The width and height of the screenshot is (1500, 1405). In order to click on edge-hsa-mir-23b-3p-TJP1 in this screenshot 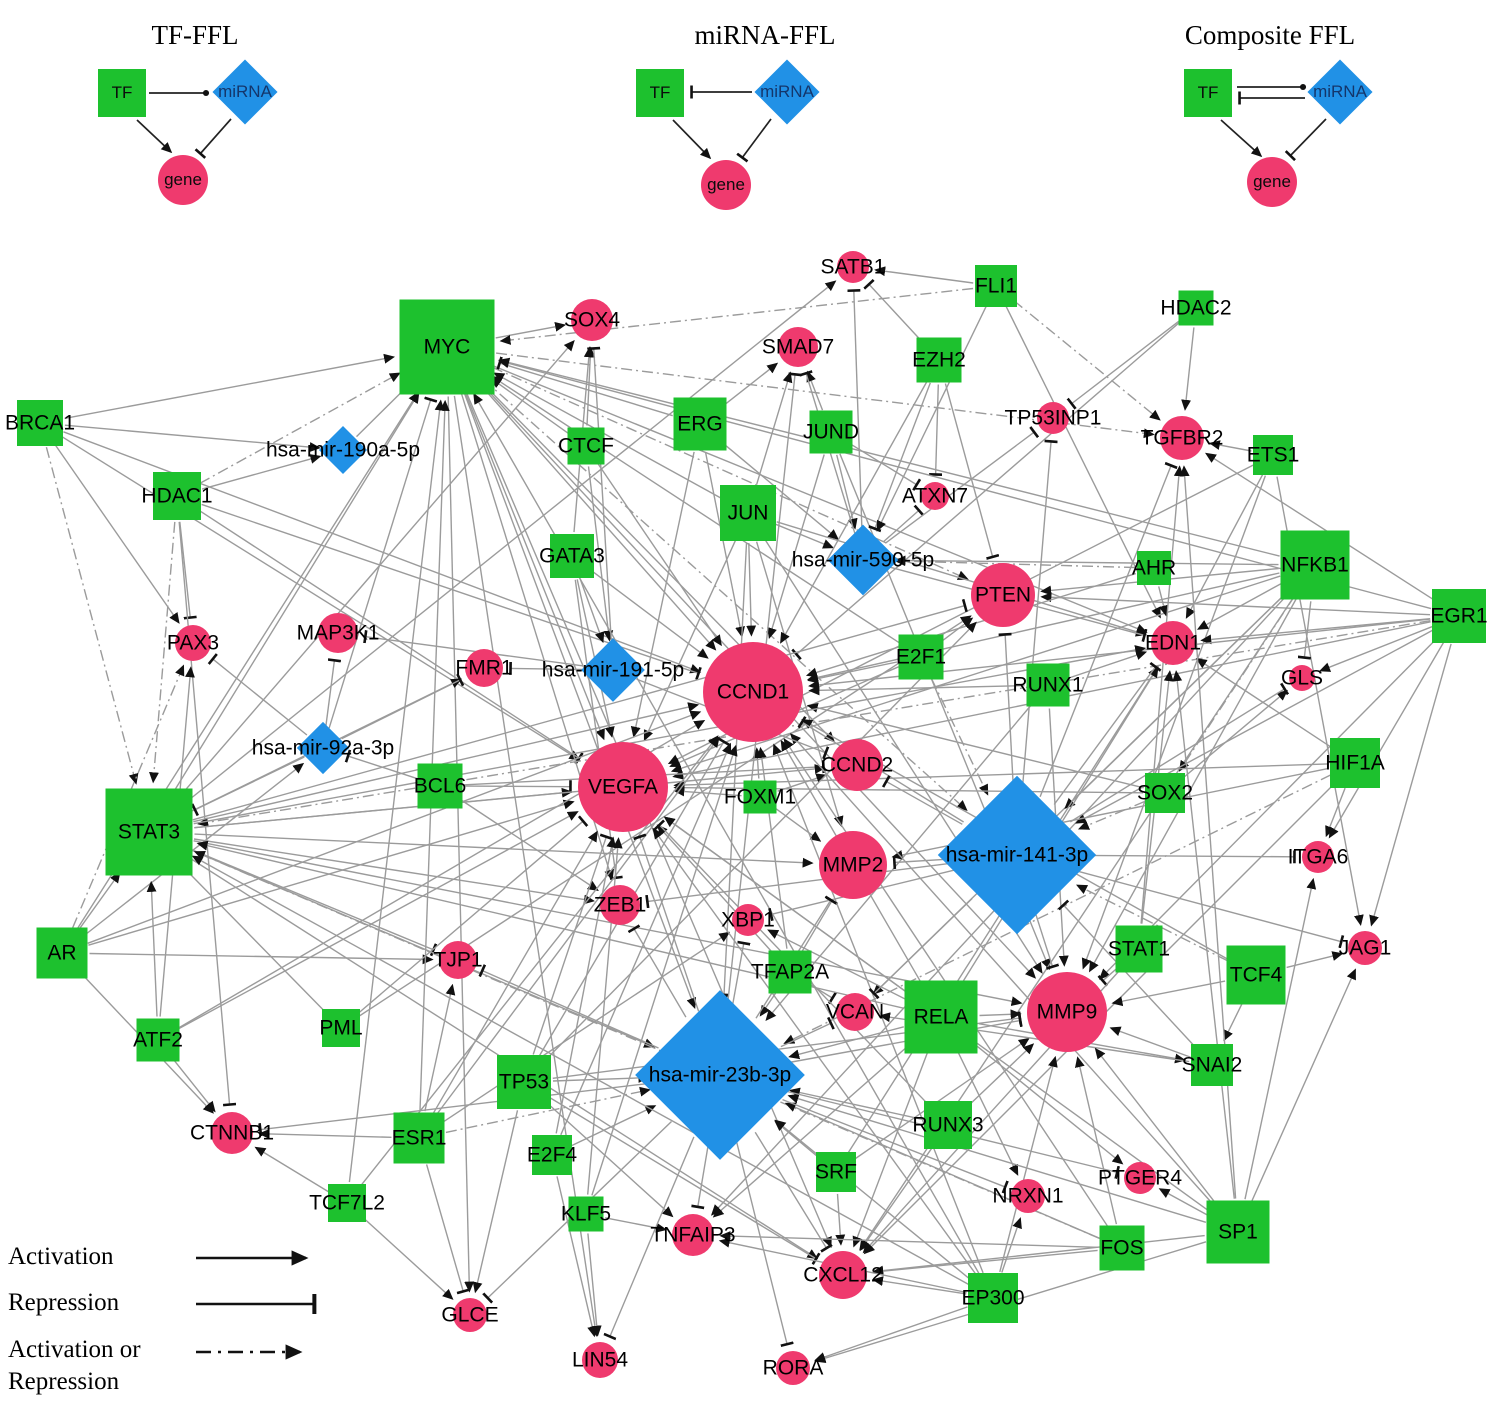, I will do `click(568, 1006)`.